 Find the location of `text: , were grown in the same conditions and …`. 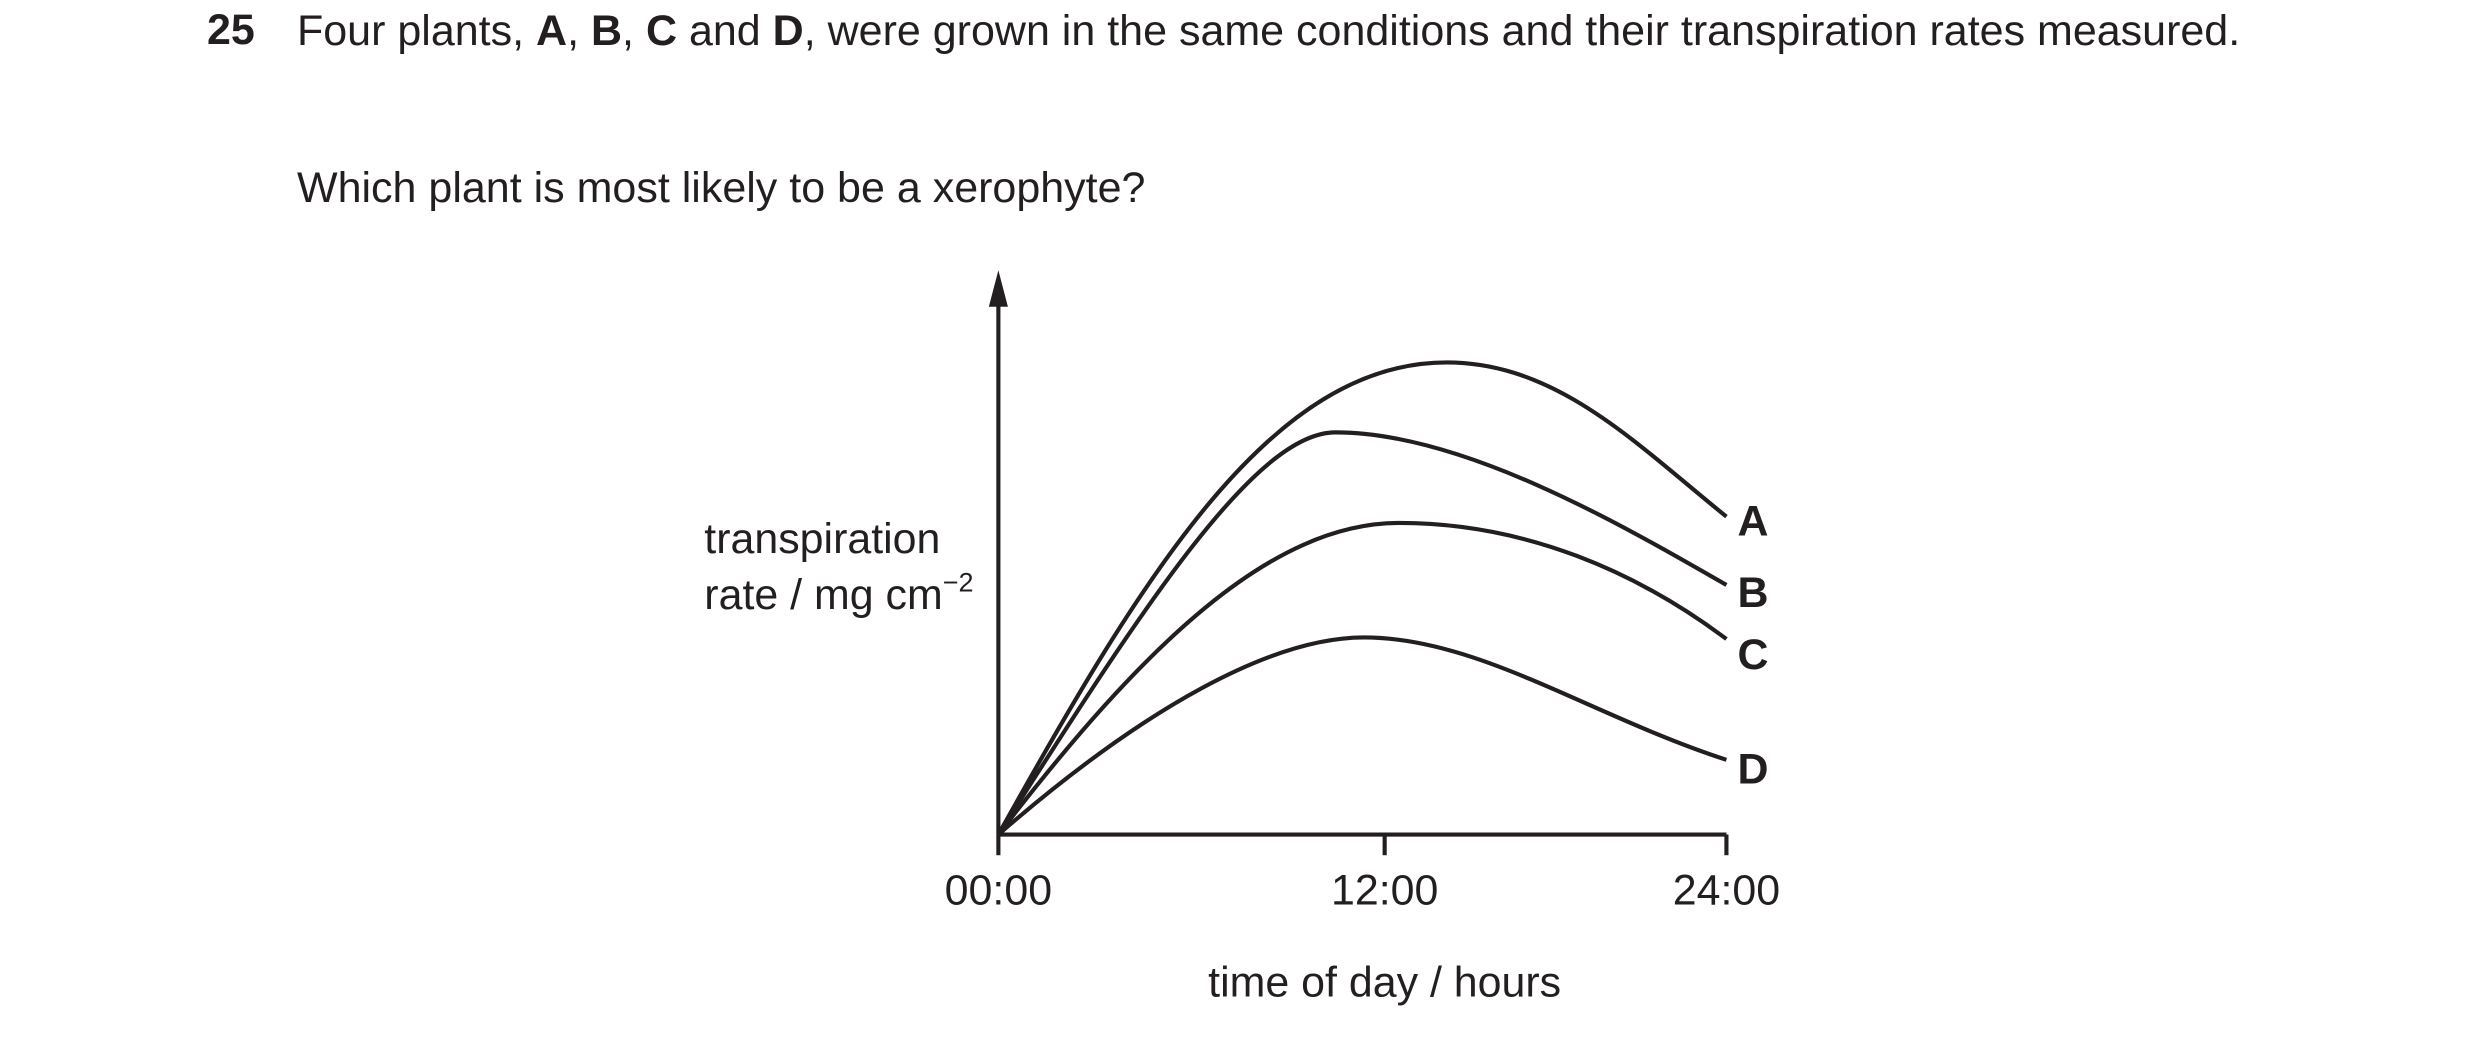

text: , were grown in the same conditions and … is located at coordinates (1522, 31).